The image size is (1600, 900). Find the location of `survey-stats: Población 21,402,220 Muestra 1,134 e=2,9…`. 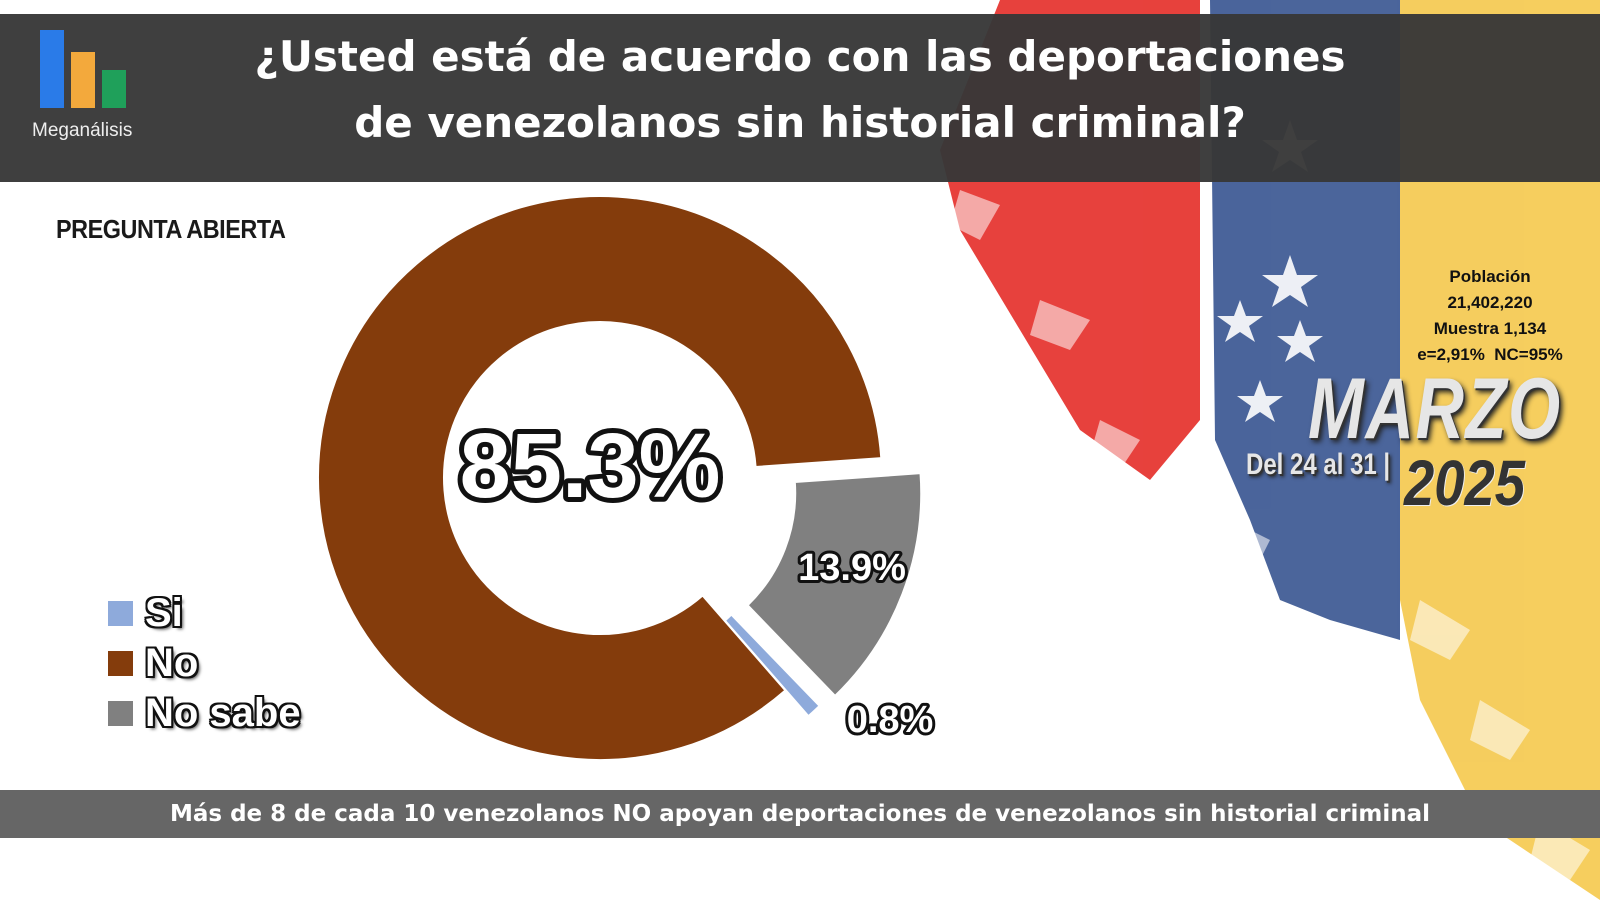

survey-stats: Población 21,402,220 Muestra 1,134 e=2,9… is located at coordinates (1490, 316).